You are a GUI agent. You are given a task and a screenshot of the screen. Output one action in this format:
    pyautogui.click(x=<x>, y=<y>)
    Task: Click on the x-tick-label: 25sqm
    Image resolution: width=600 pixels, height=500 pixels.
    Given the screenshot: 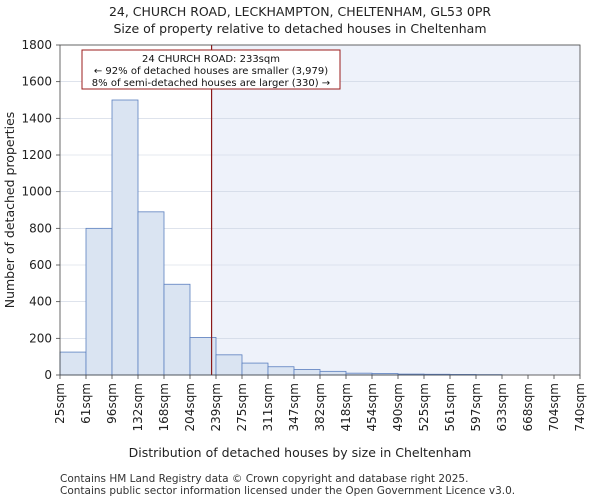 What is the action you would take?
    pyautogui.click(x=60, y=403)
    